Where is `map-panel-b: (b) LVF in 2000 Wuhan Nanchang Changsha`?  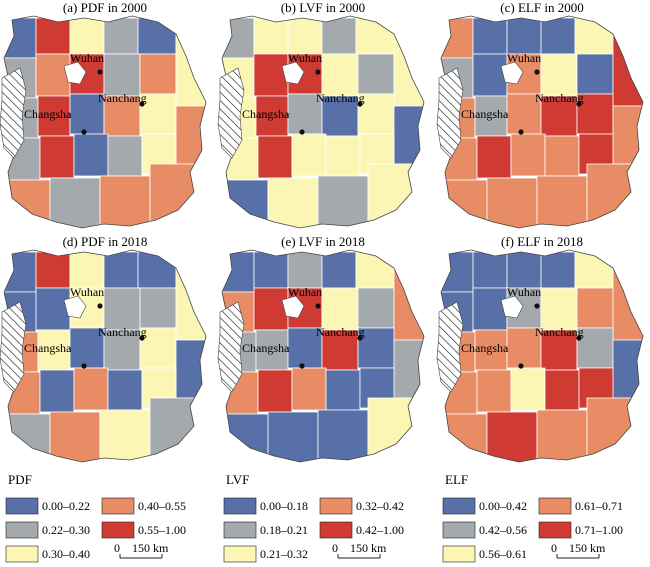 map-panel-b: (b) LVF in 2000 Wuhan Nanchang Changsha is located at coordinates (321, 114).